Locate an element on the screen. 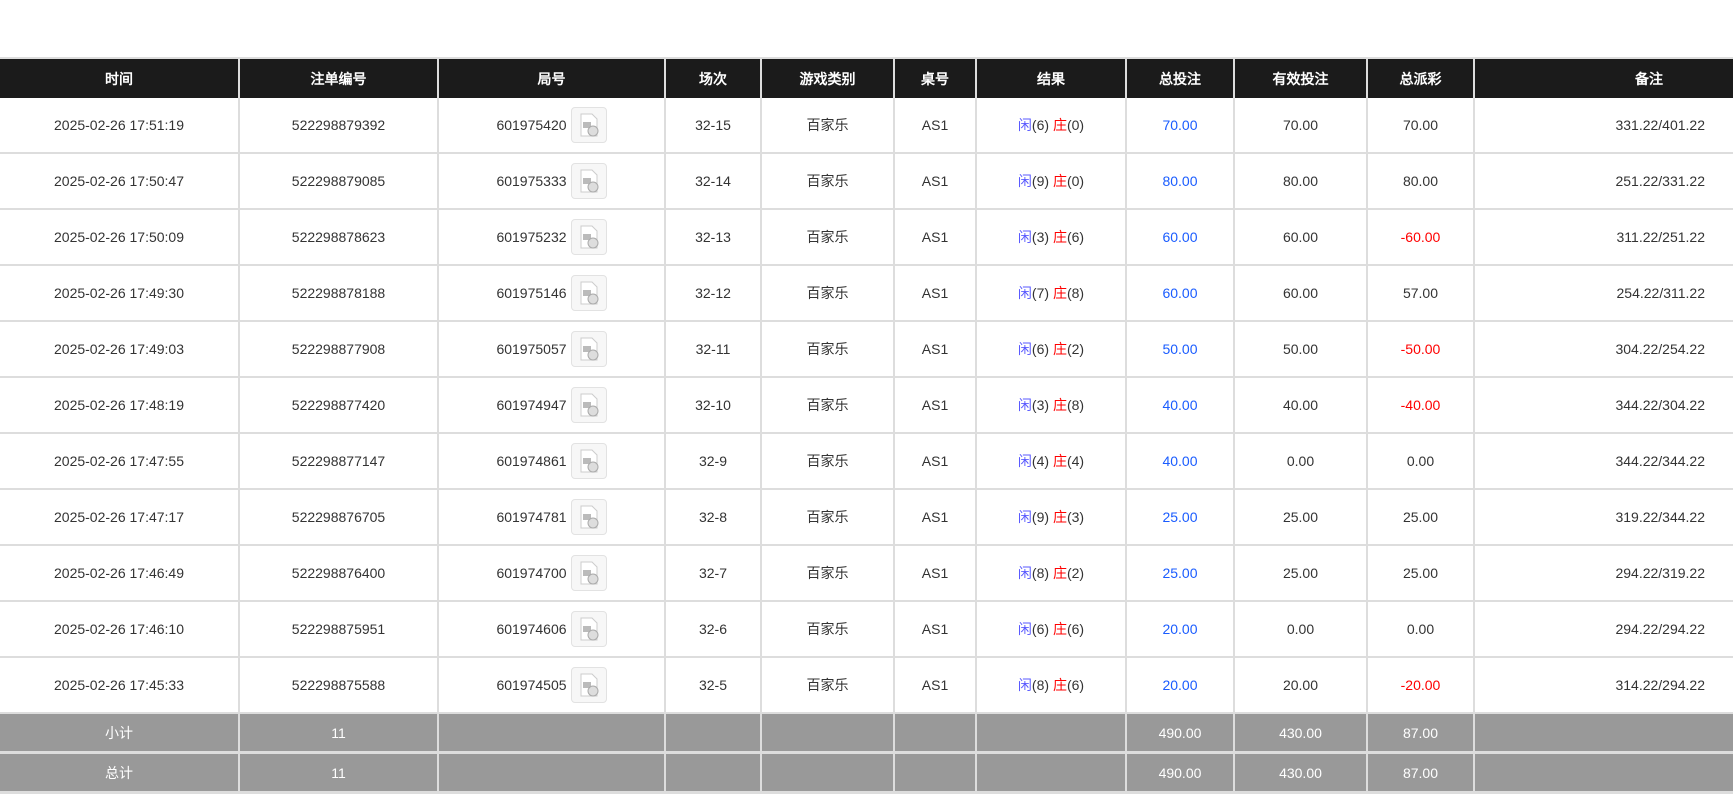  total-bet-cell: 50.00 is located at coordinates (1179, 349).